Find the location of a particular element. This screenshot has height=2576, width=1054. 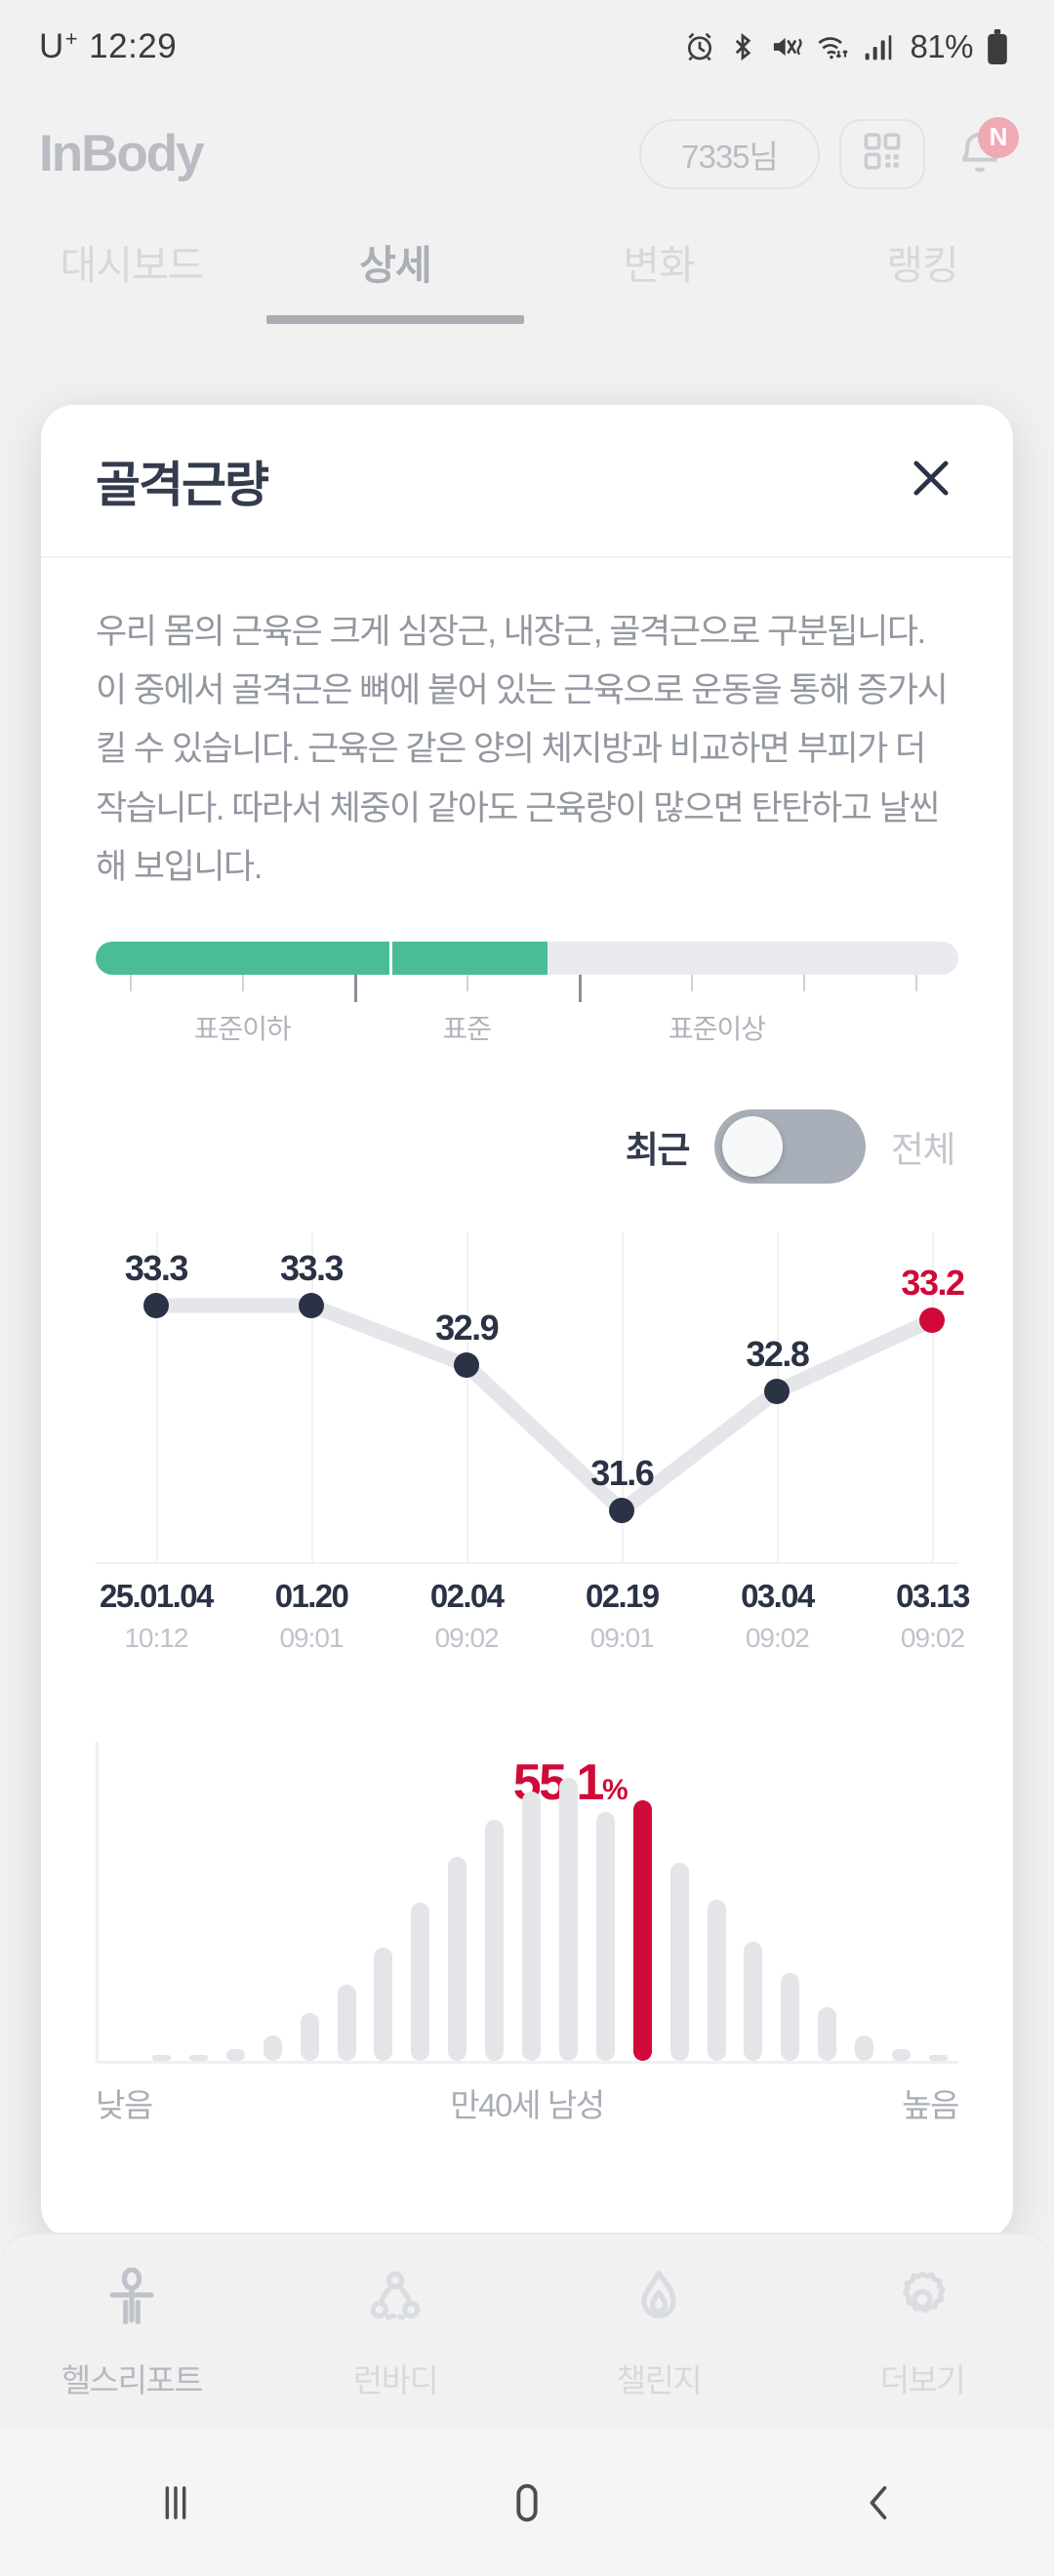

nav-item-more: 더보기 is located at coordinates (922, 2332).